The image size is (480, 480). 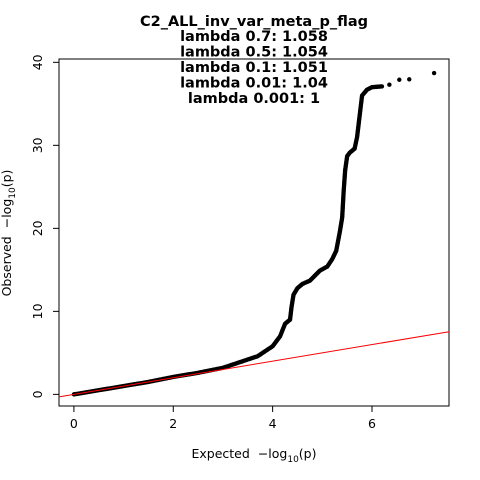 I want to click on lambda-line: lambda 0.01: 1.04, so click(x=254, y=84).